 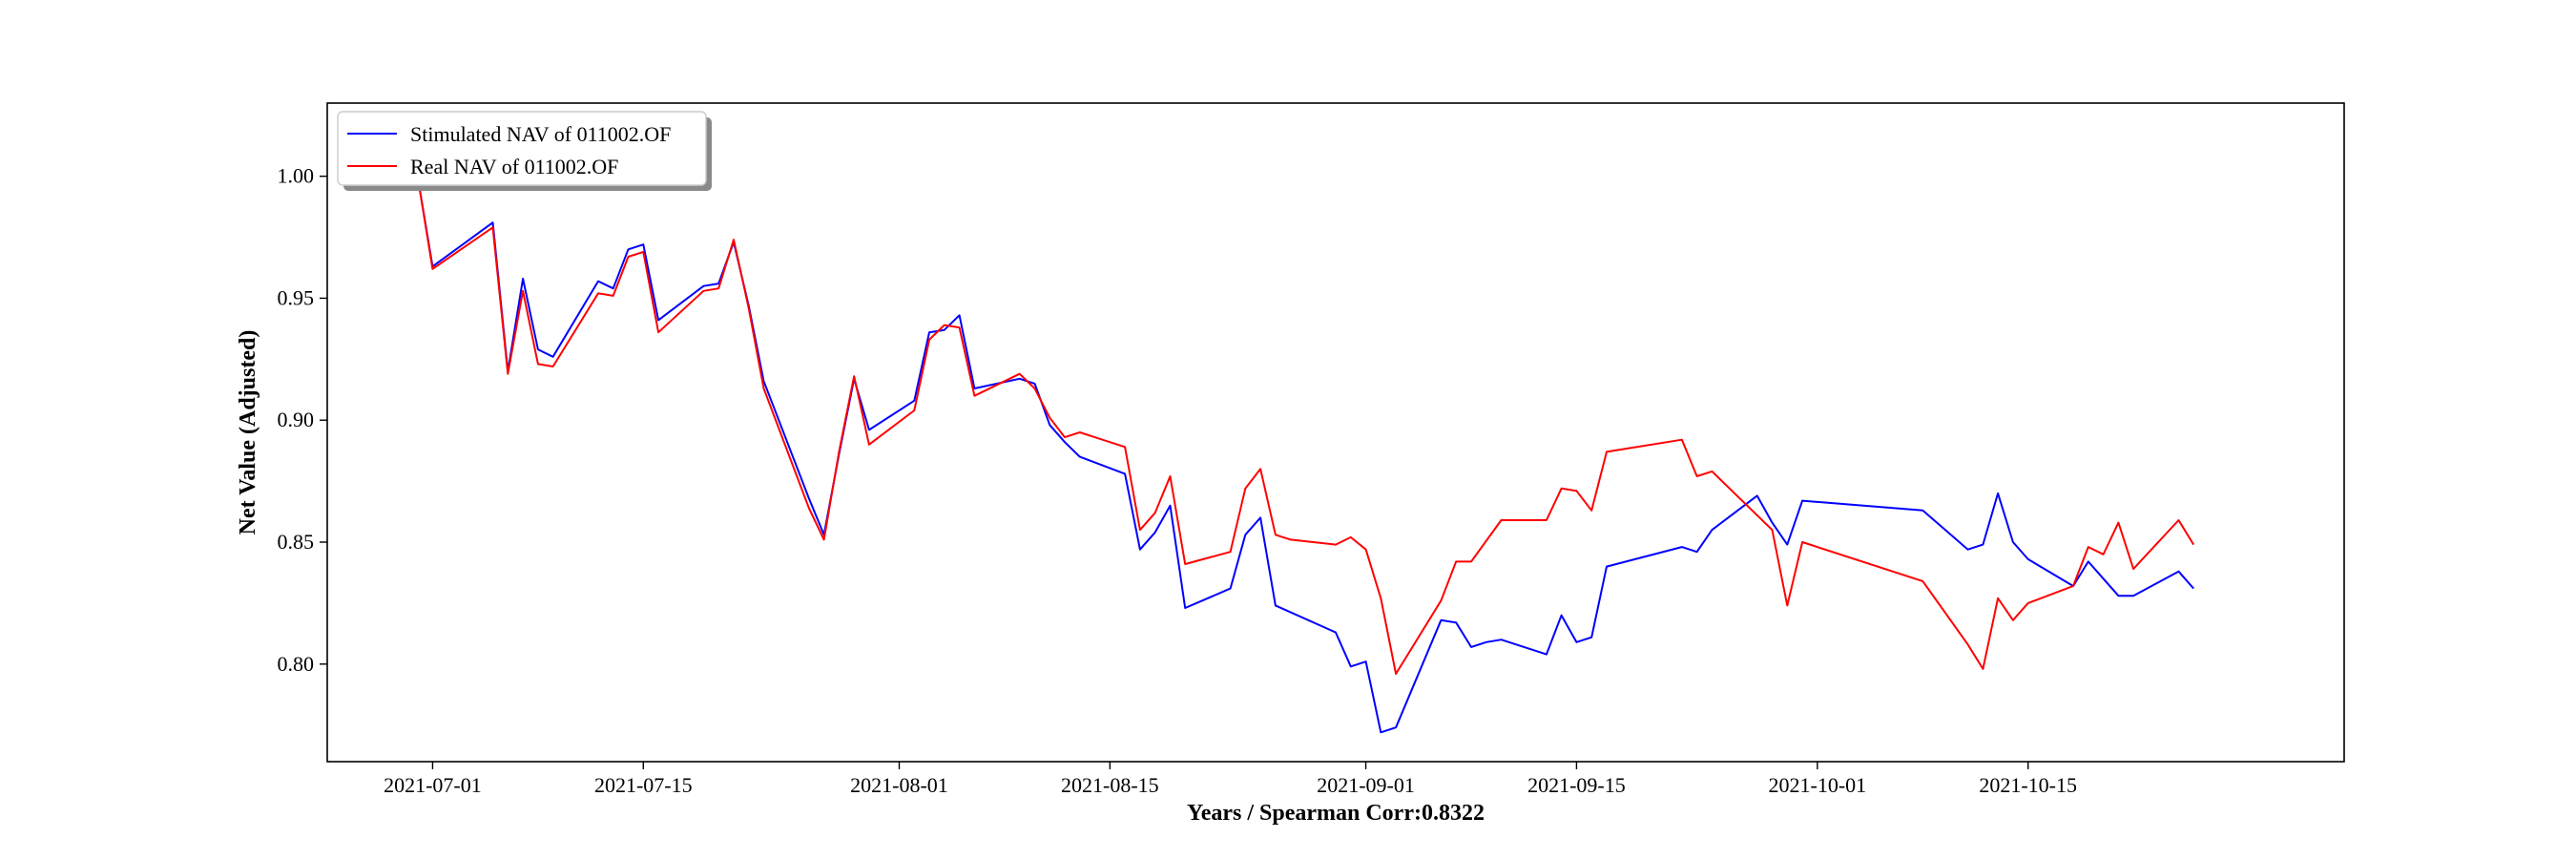 What do you see at coordinates (296, 297) in the screenshot?
I see `y-tick-label-0-95: 0.95` at bounding box center [296, 297].